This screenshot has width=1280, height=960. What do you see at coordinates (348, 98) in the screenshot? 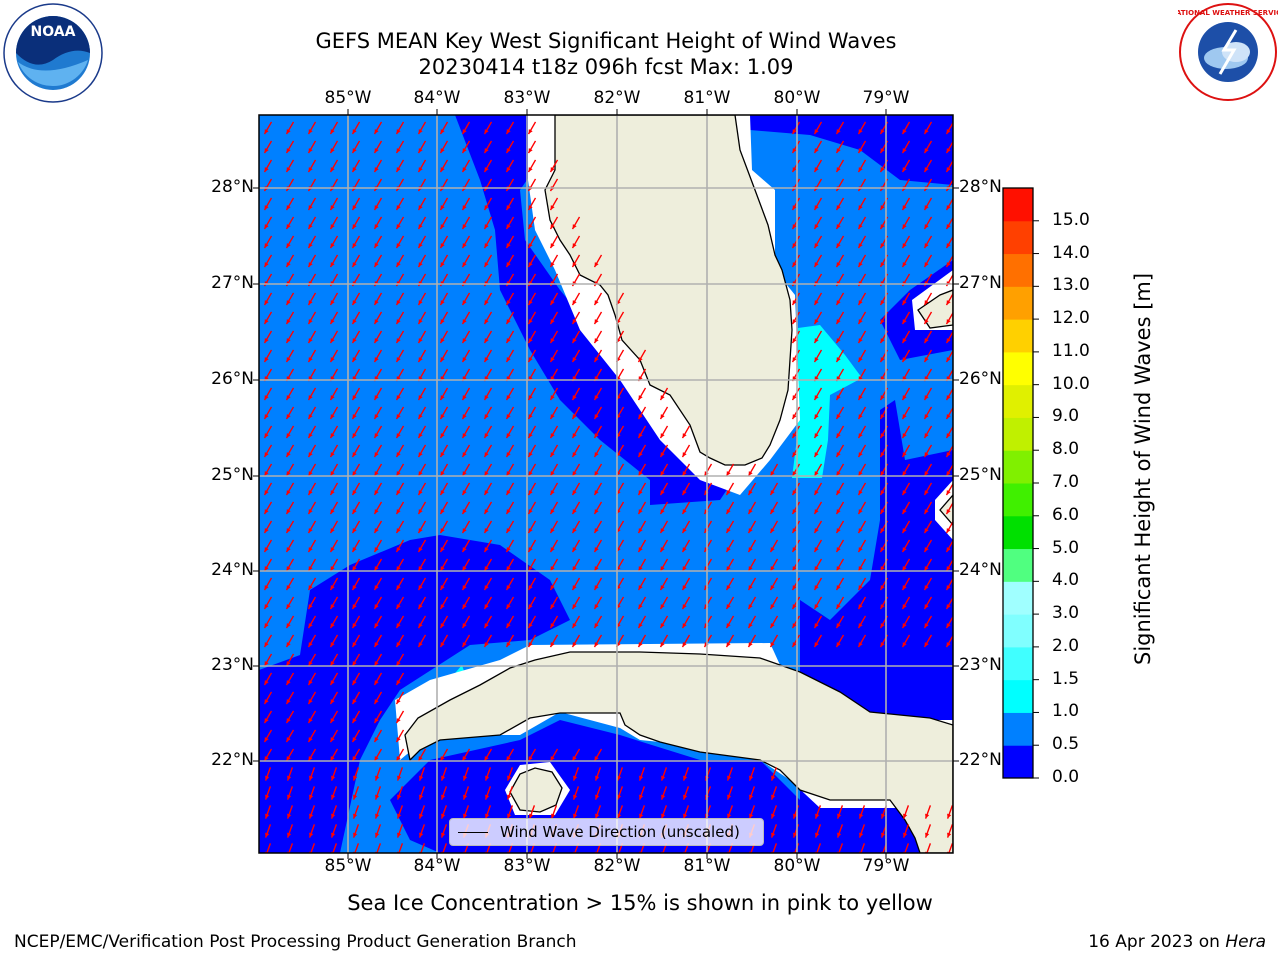
I see `lon-label-top: 85°W` at bounding box center [348, 98].